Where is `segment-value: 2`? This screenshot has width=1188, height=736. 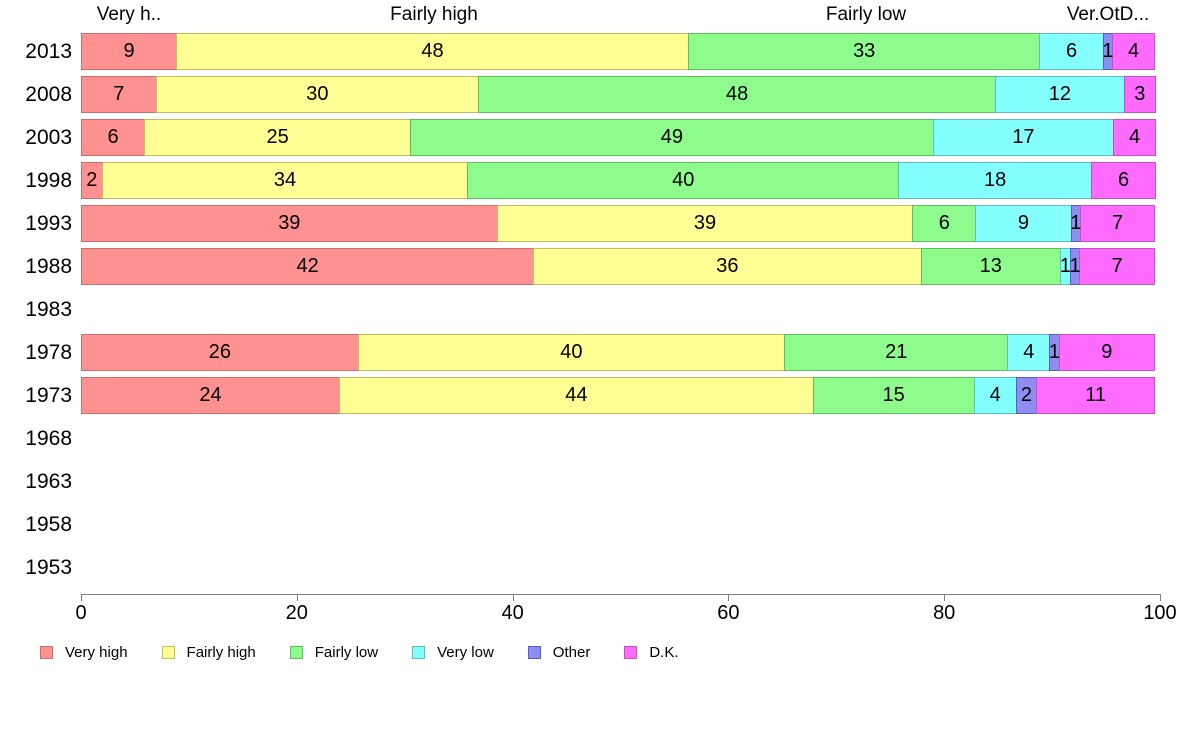
segment-value: 2 is located at coordinates (1026, 395).